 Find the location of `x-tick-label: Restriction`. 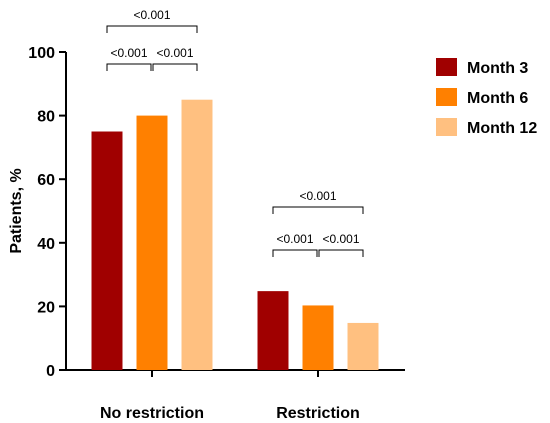

x-tick-label: Restriction is located at coordinates (318, 413).